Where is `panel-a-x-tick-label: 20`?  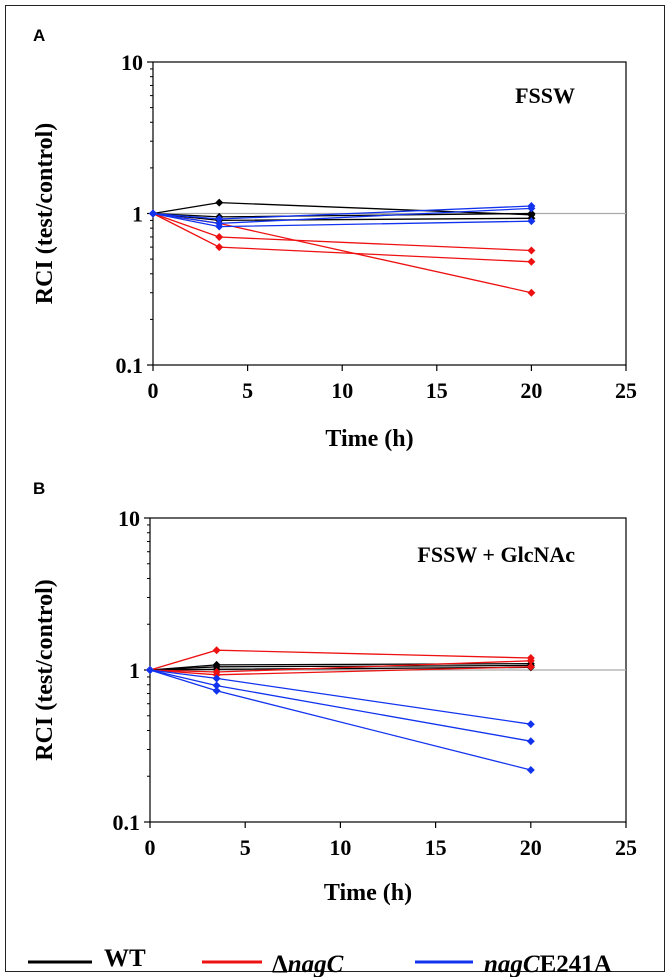 panel-a-x-tick-label: 20 is located at coordinates (531, 390).